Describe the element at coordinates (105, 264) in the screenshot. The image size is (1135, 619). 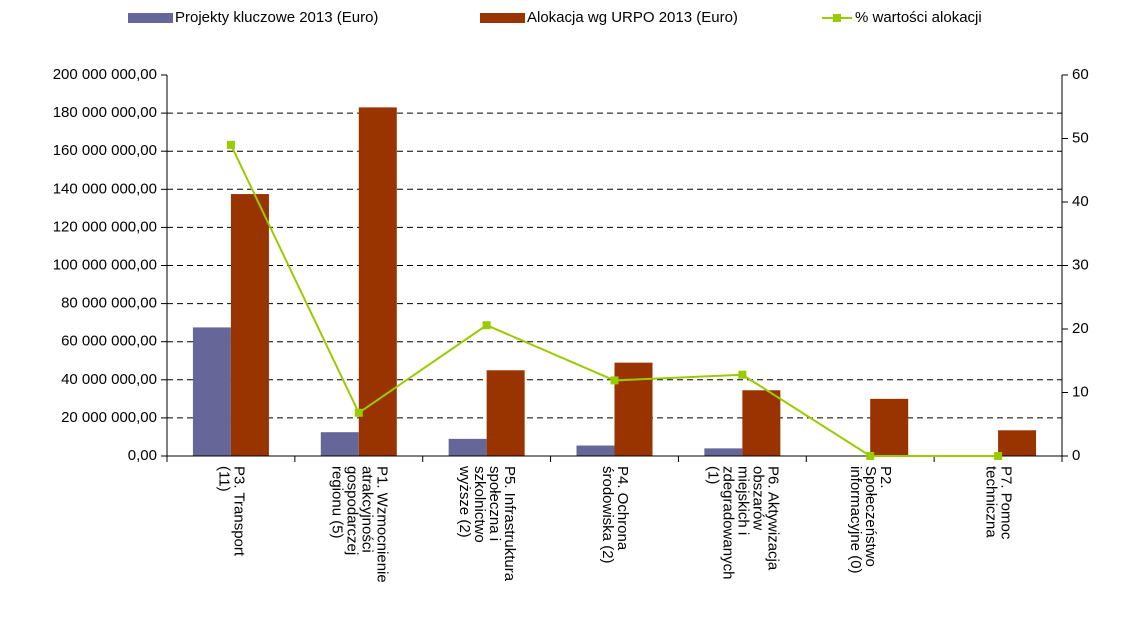
I see `y-tick-label: 100 000 000,00` at that location.